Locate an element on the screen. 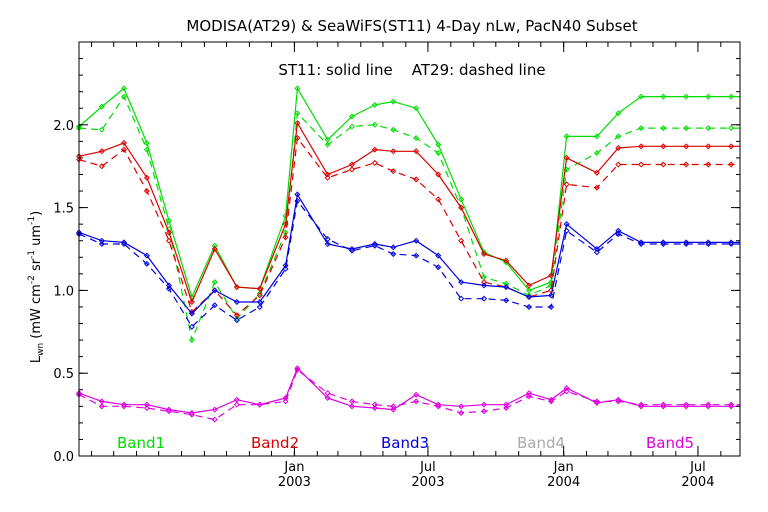 The image size is (768, 512). legend-entry-band2: Band2 is located at coordinates (275, 443).